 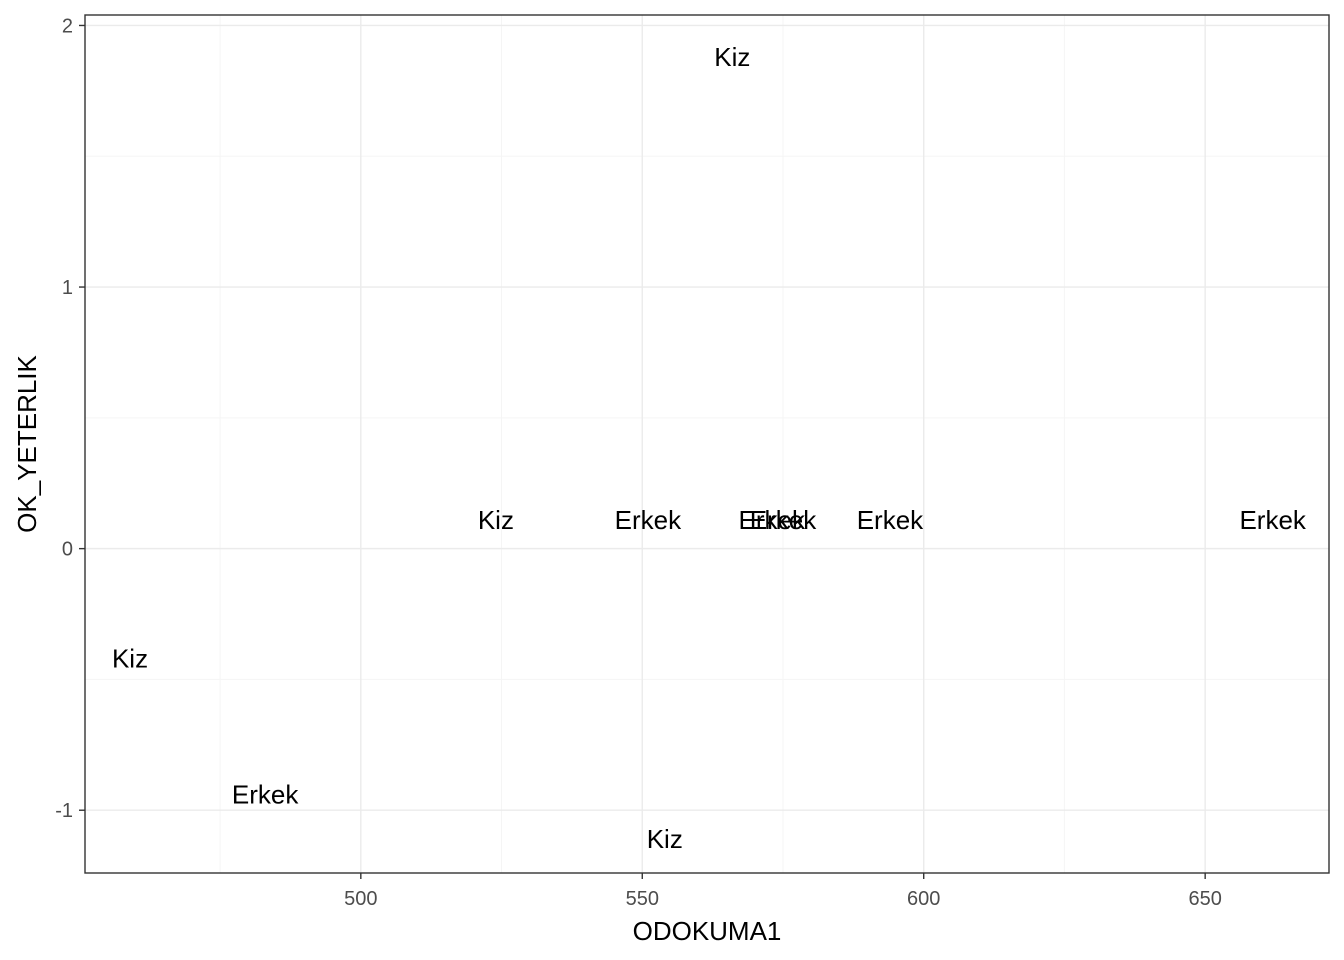 I want to click on y-axis-ticks: -1 0 1 2, so click(x=70, y=418).